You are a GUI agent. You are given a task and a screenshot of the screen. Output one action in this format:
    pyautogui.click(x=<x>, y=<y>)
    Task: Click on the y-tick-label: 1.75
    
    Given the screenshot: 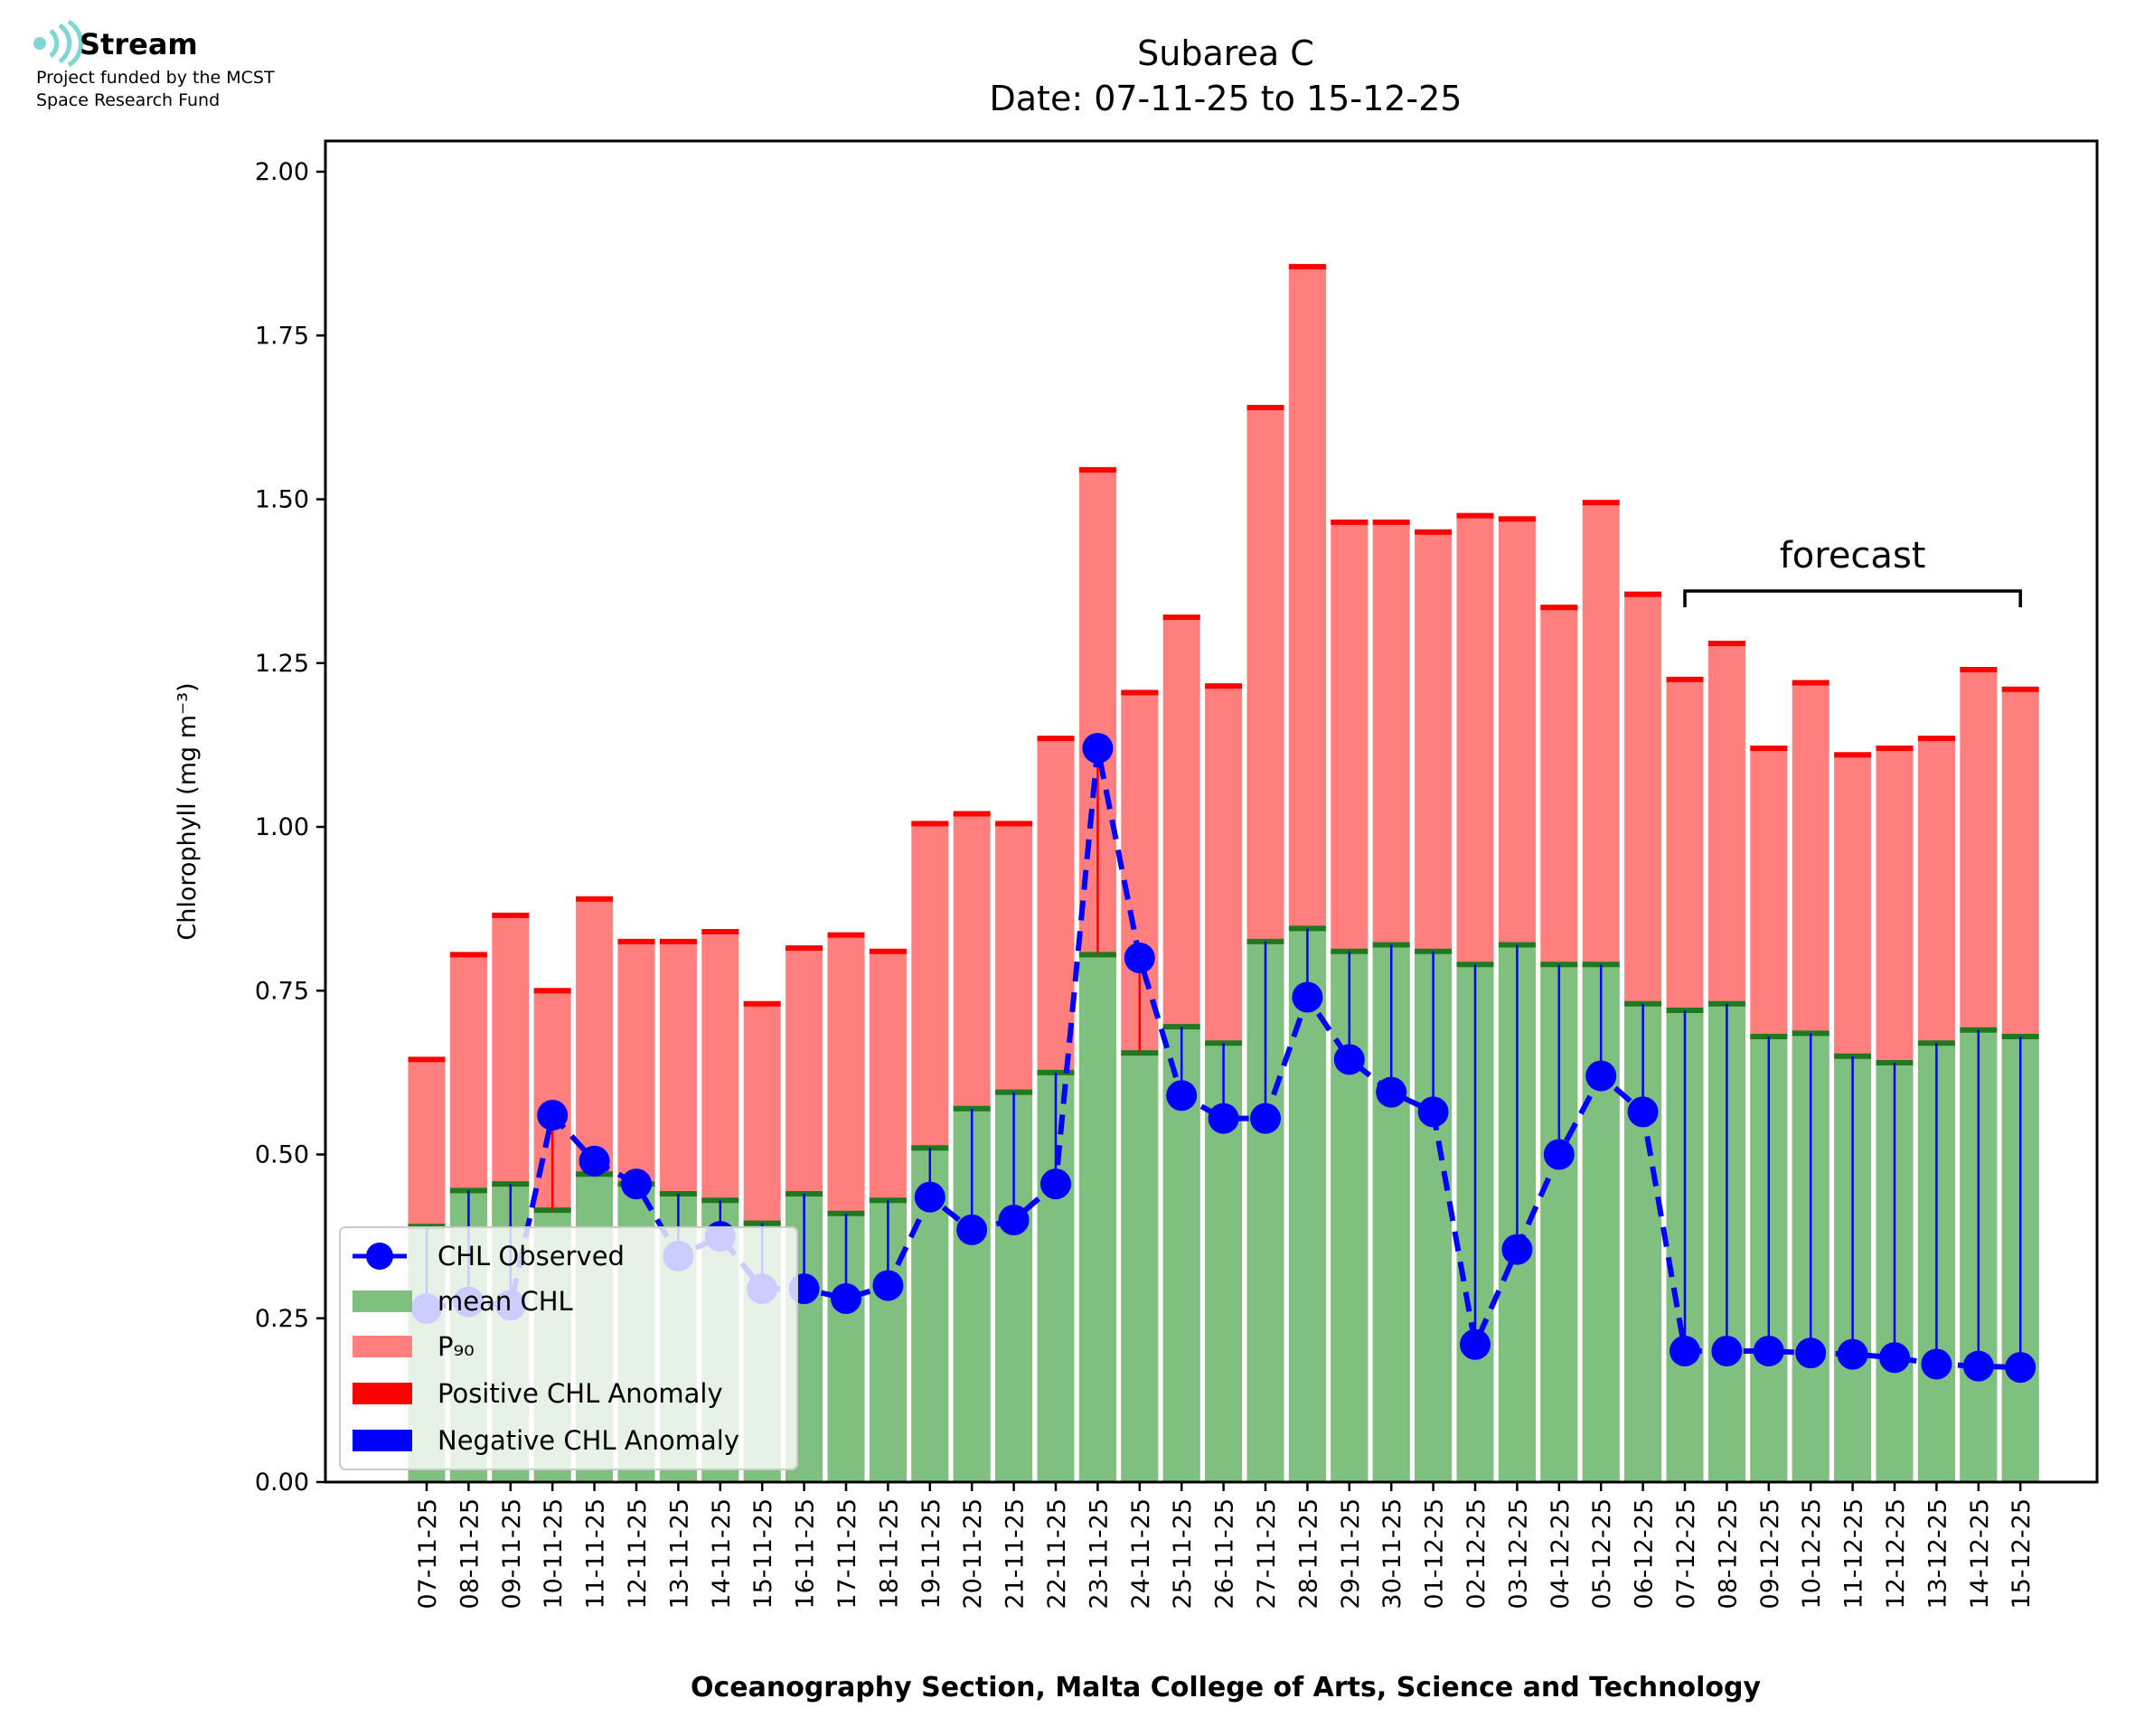 What is the action you would take?
    pyautogui.click(x=282, y=336)
    